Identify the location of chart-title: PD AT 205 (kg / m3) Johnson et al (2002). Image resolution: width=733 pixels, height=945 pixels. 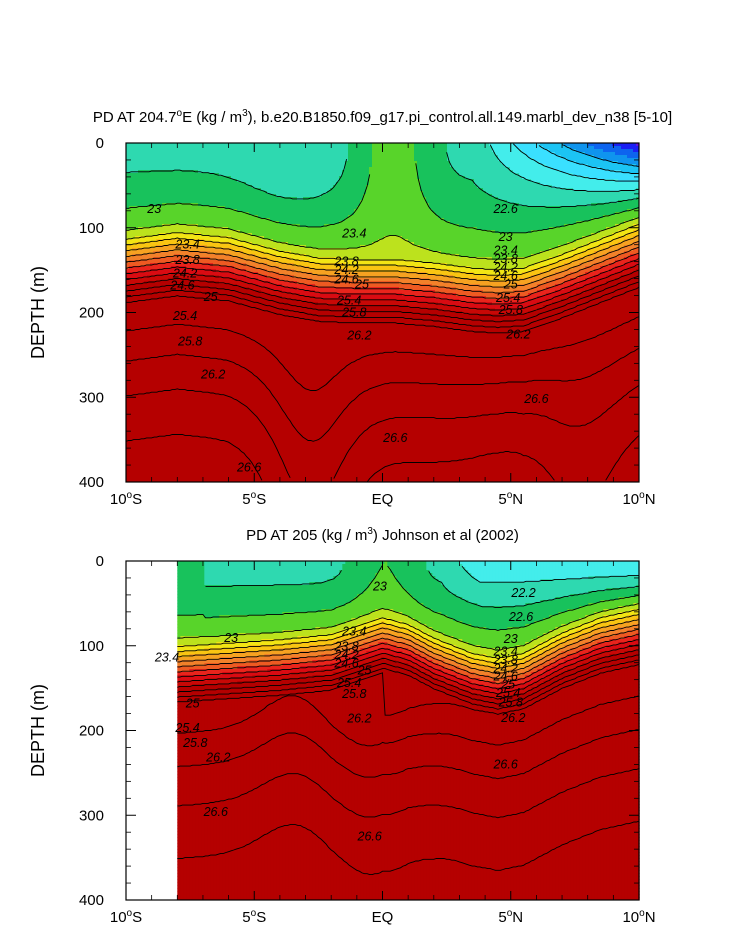
(382, 535).